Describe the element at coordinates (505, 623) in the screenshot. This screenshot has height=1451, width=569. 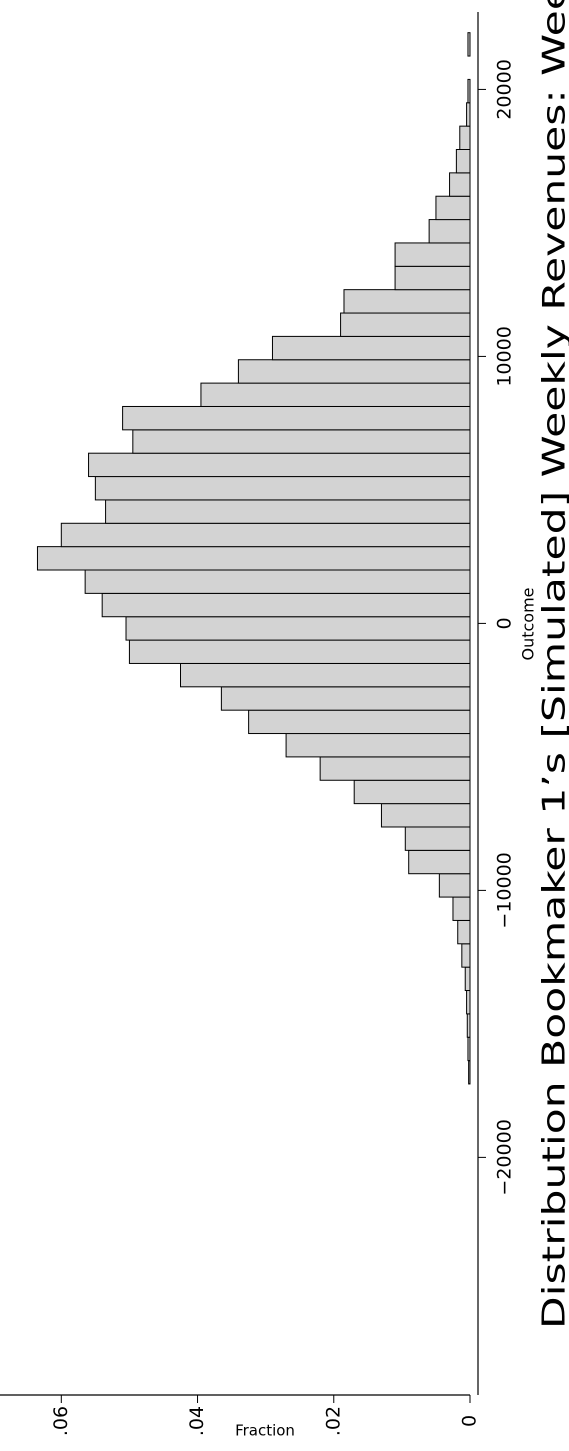
I see `x-tick-label: 0` at that location.